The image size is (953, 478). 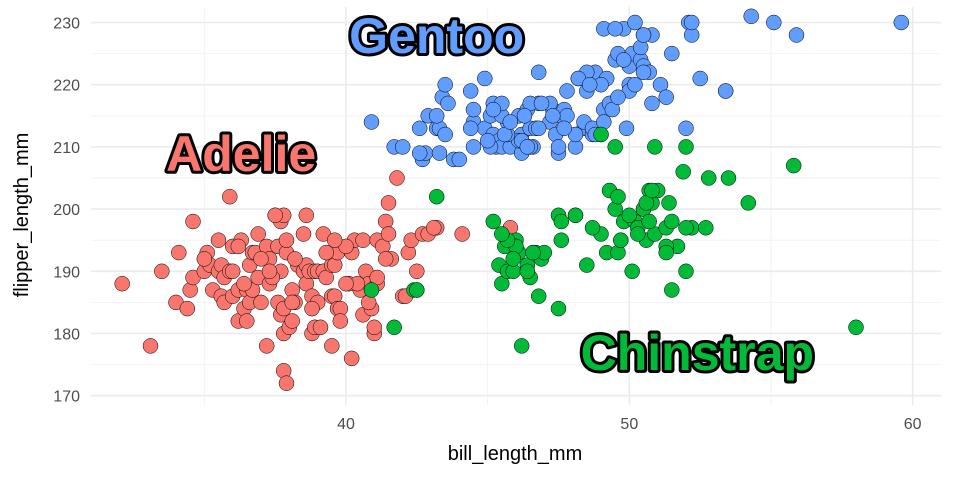 I want to click on y-axis-title: flipper_length_mm, so click(x=22, y=215).